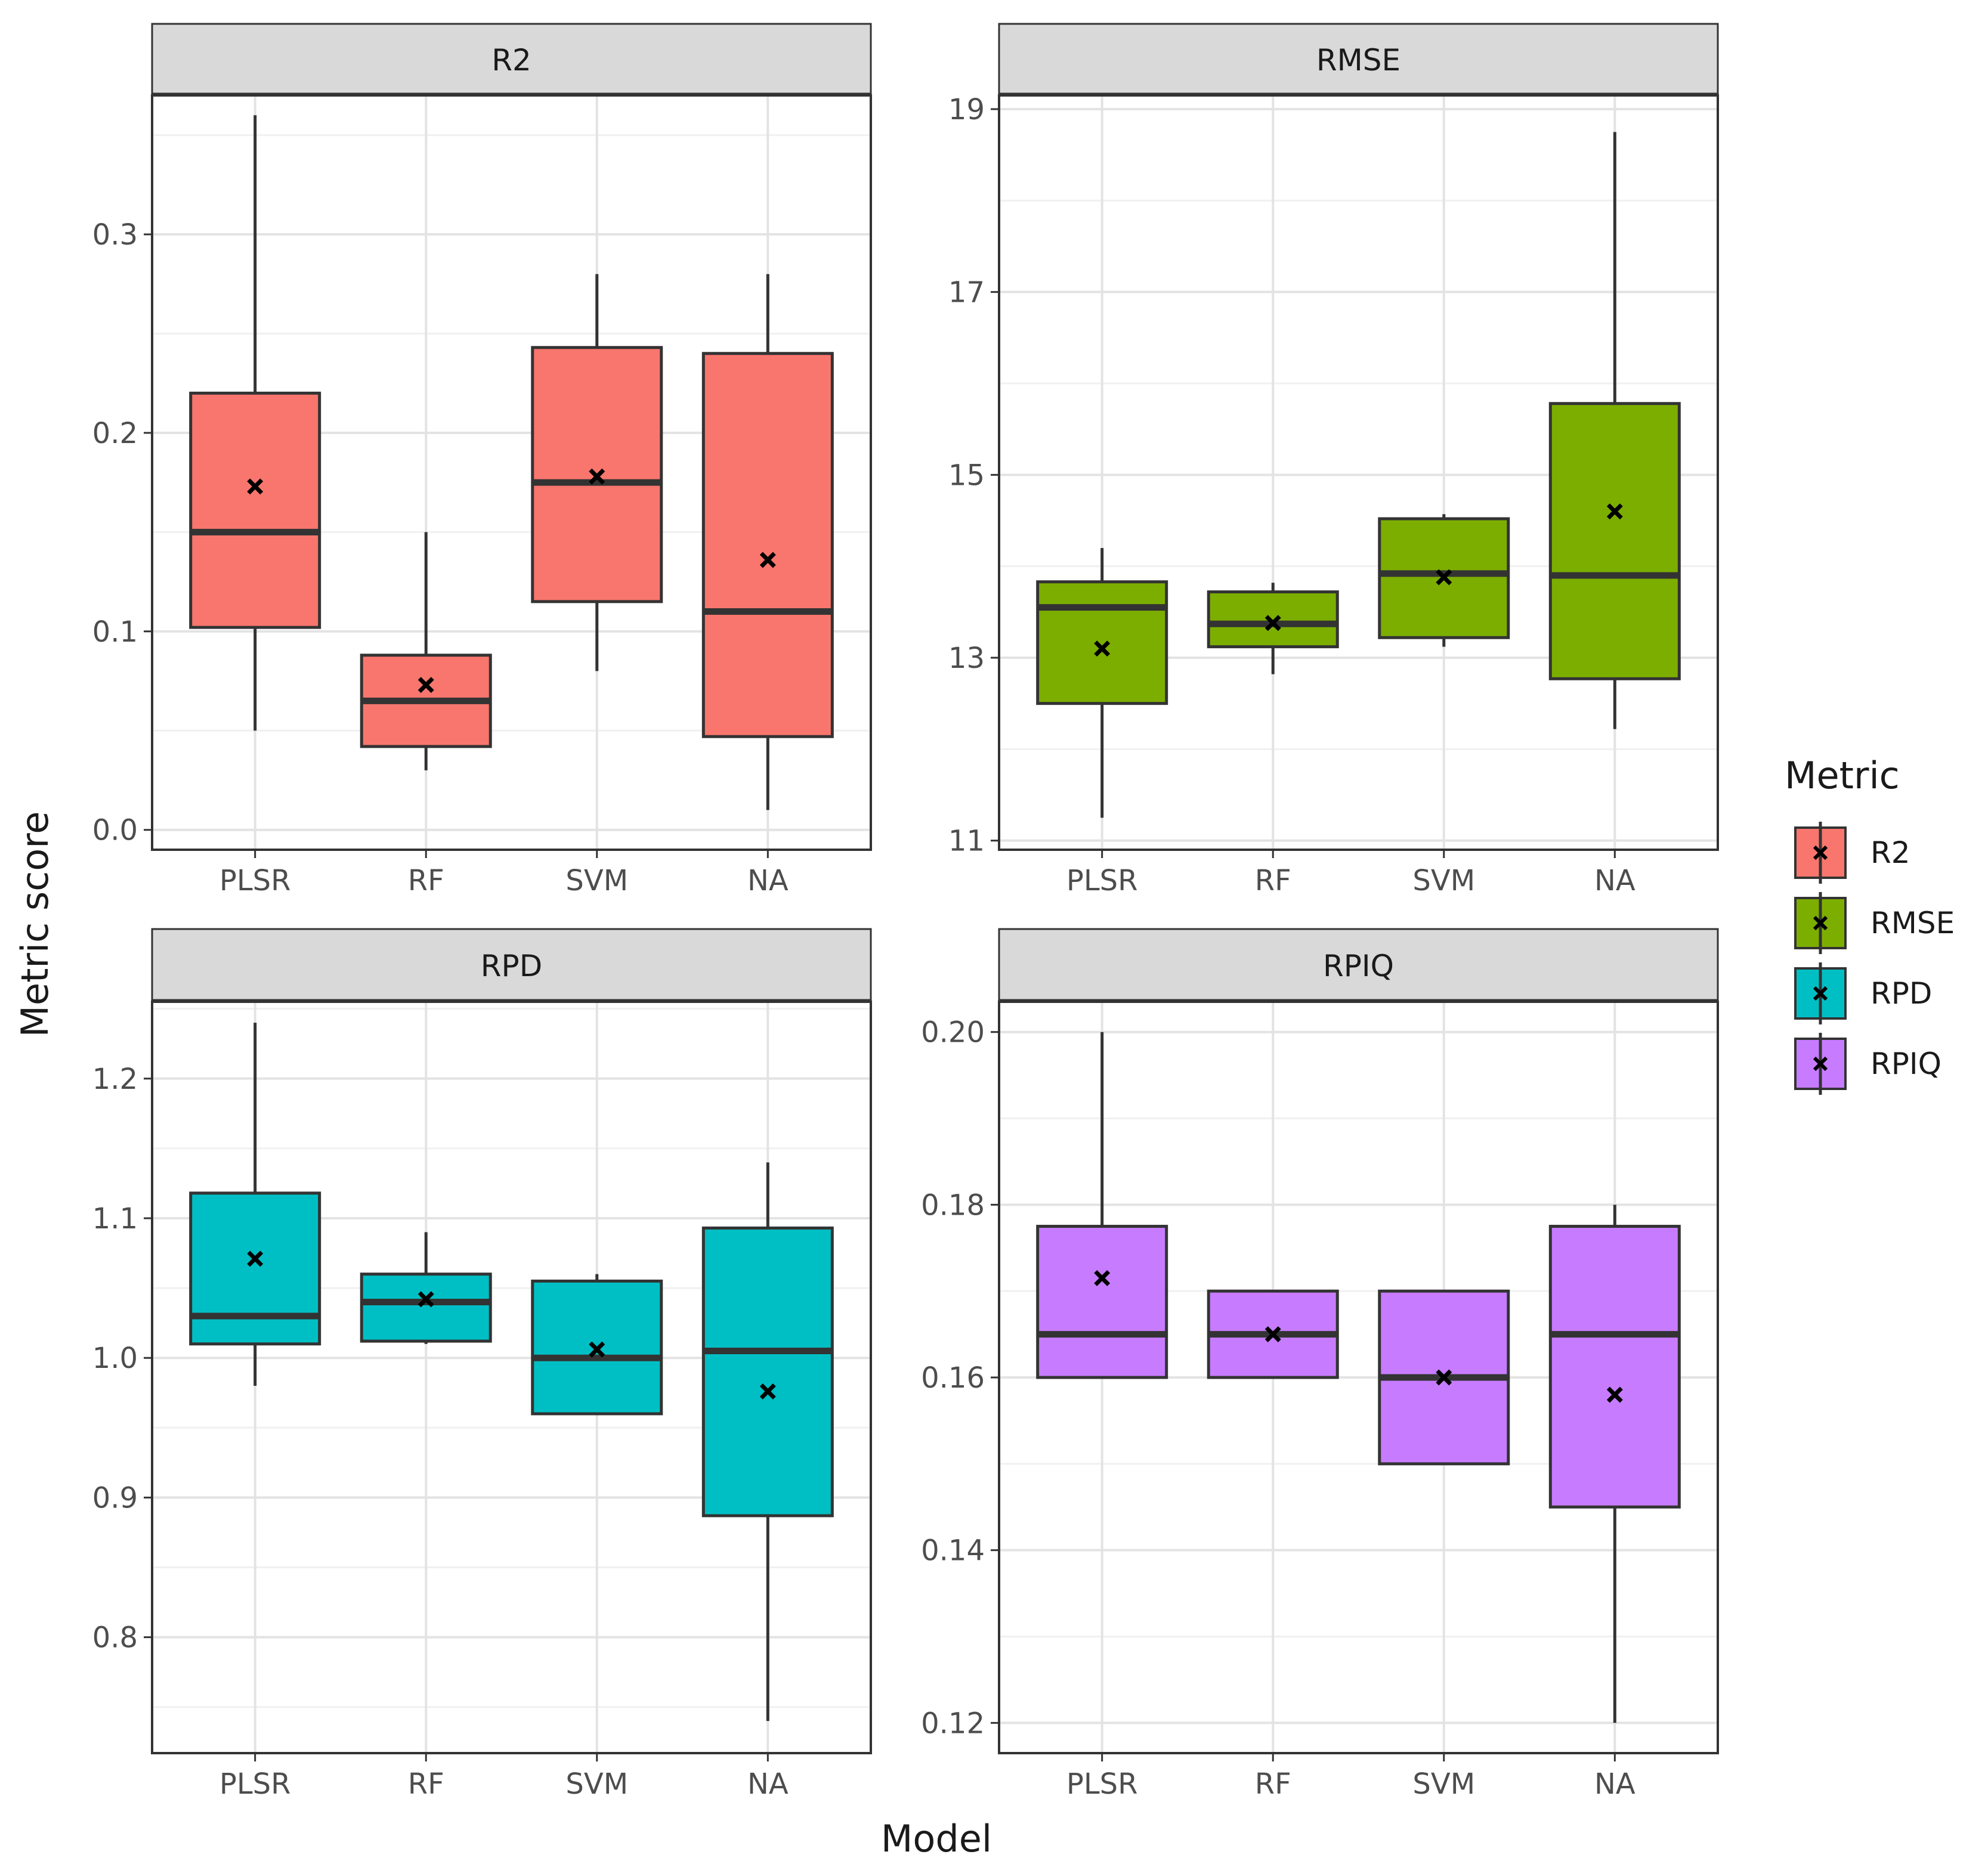 The width and height of the screenshot is (1988, 1870). What do you see at coordinates (1890, 852) in the screenshot?
I see `legend-label-r2: R2` at bounding box center [1890, 852].